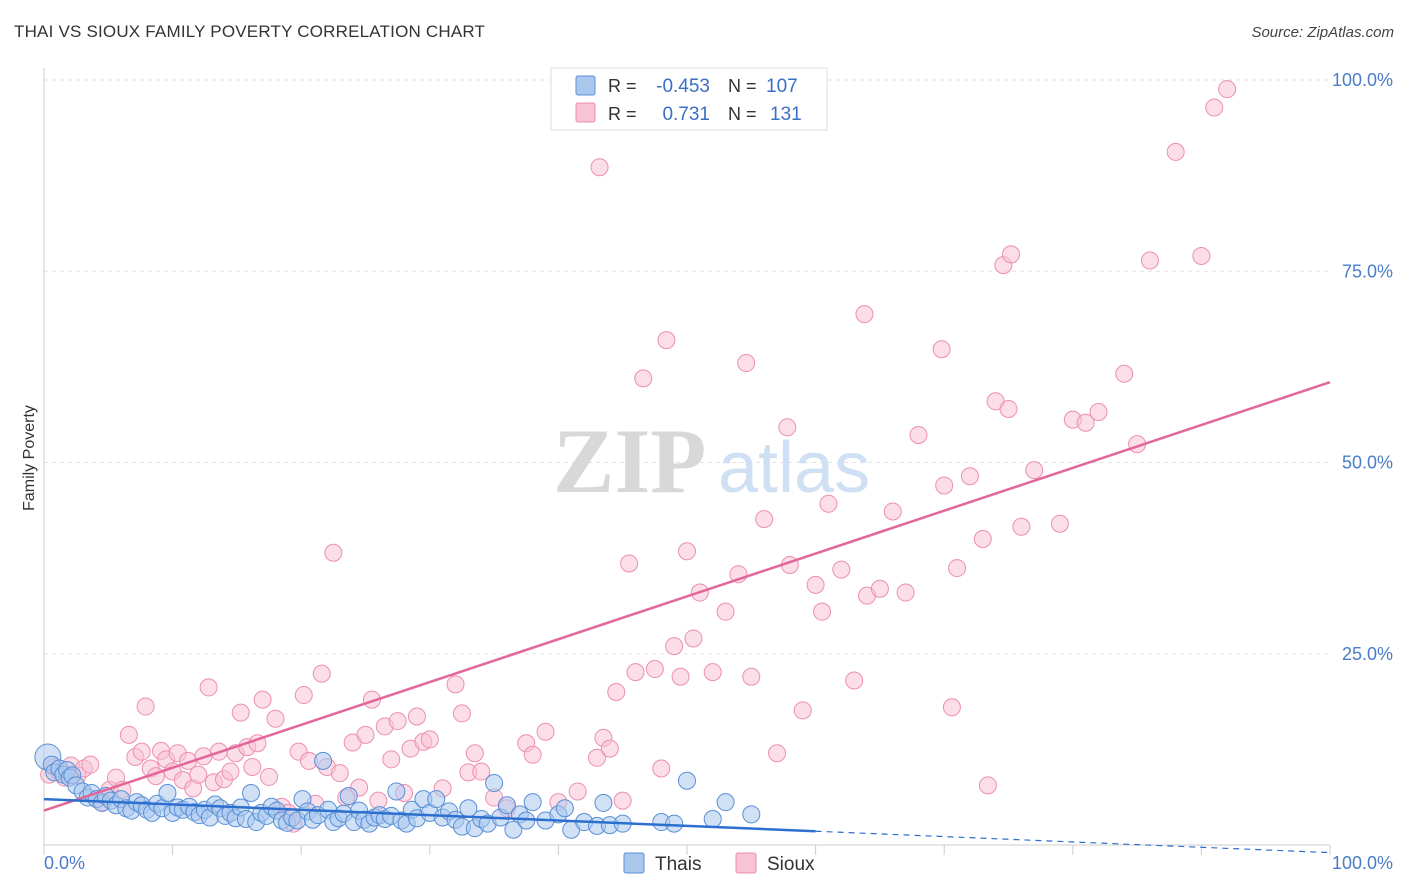 Image resolution: width=1406 pixels, height=892 pixels. What do you see at coordinates (429, 815) in the screenshot?
I see `thais-regression-line` at bounding box center [429, 815].